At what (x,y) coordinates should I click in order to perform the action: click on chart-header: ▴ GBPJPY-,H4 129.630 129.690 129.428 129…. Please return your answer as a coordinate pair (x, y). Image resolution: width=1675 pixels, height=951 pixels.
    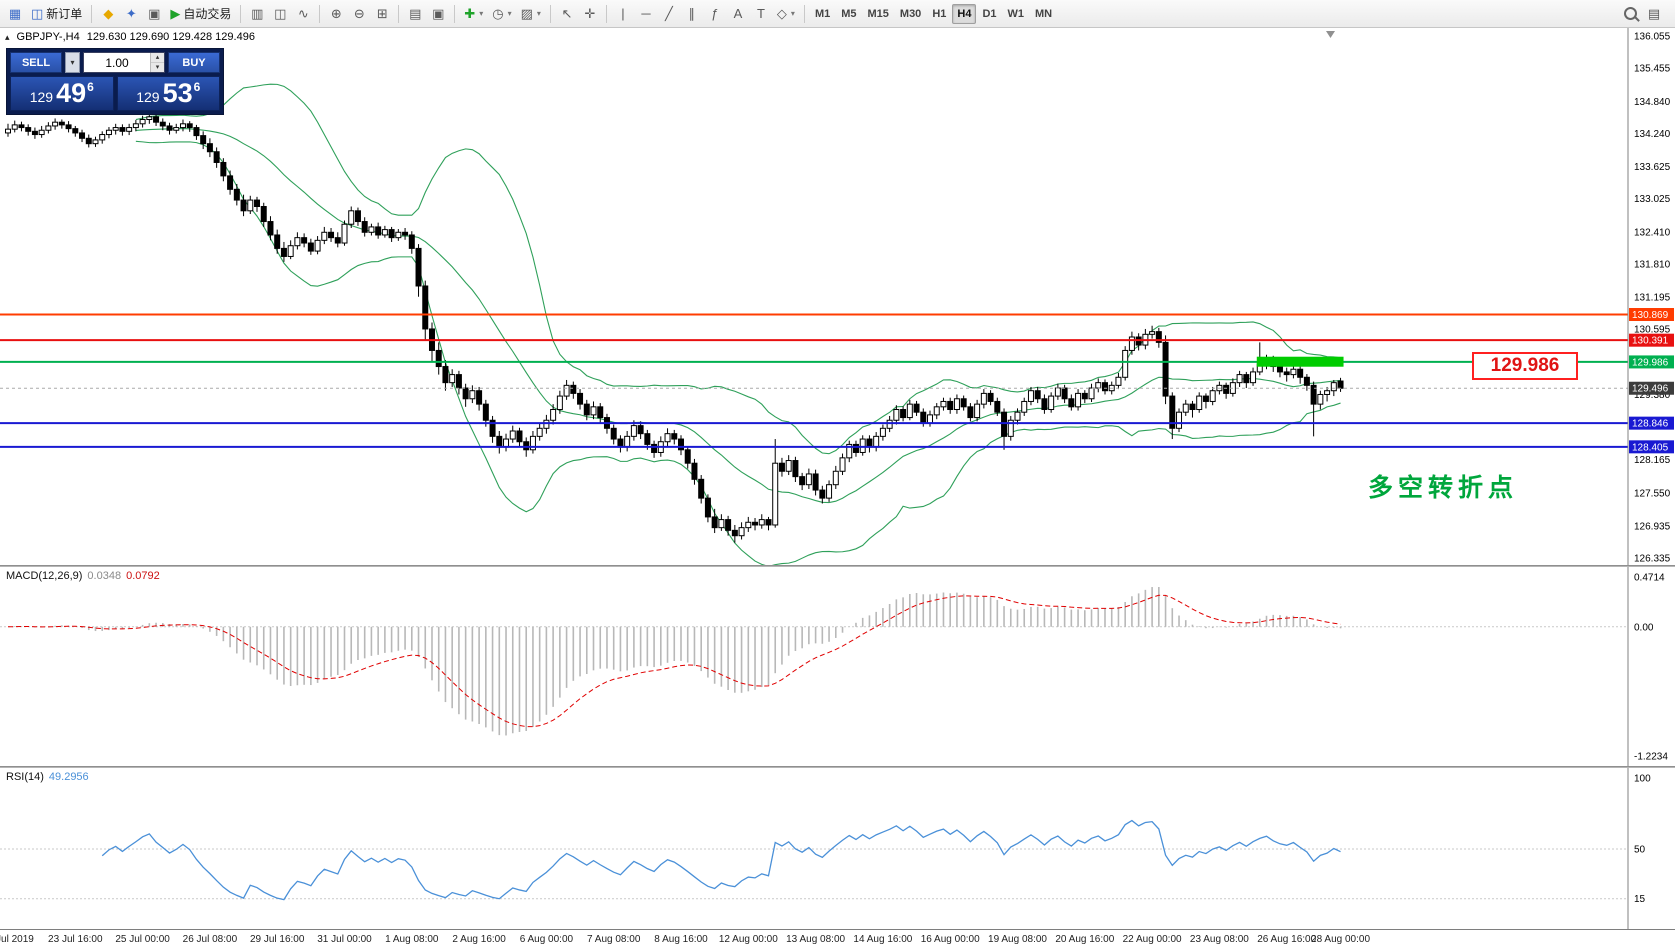
    Looking at the image, I should click on (130, 37).